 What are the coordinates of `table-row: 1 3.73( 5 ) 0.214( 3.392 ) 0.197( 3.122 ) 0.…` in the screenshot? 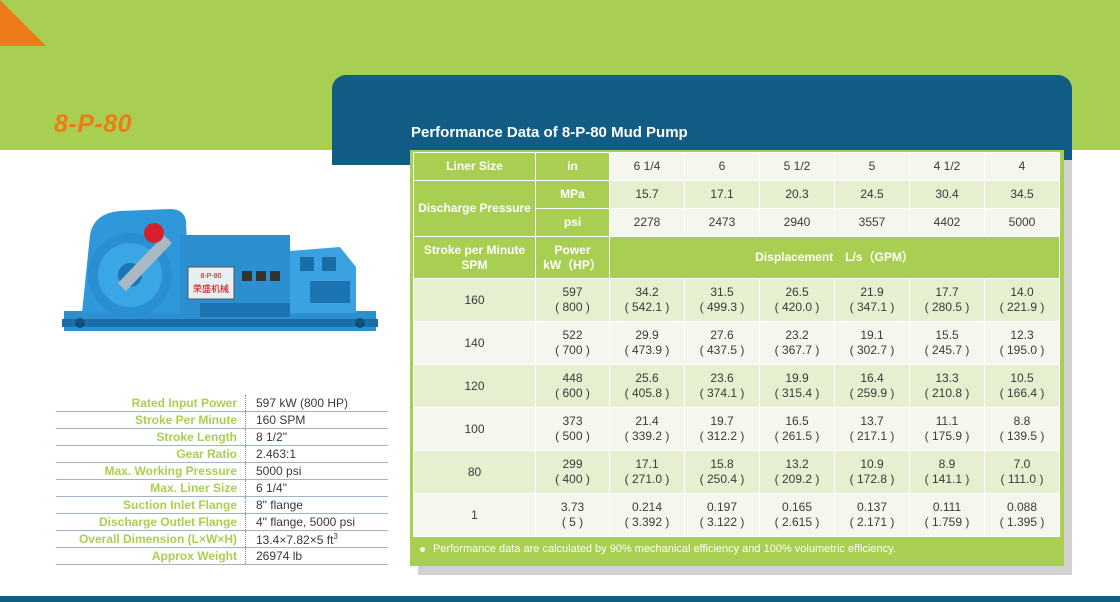 It's located at (736, 515).